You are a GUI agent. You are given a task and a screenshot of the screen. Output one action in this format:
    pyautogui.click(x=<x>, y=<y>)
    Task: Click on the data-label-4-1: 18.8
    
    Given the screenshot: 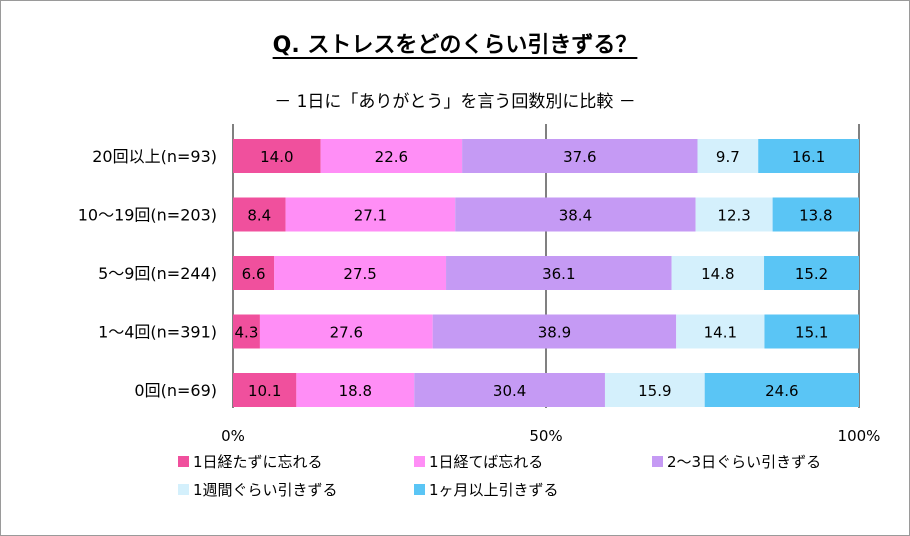 What is the action you would take?
    pyautogui.click(x=355, y=391)
    